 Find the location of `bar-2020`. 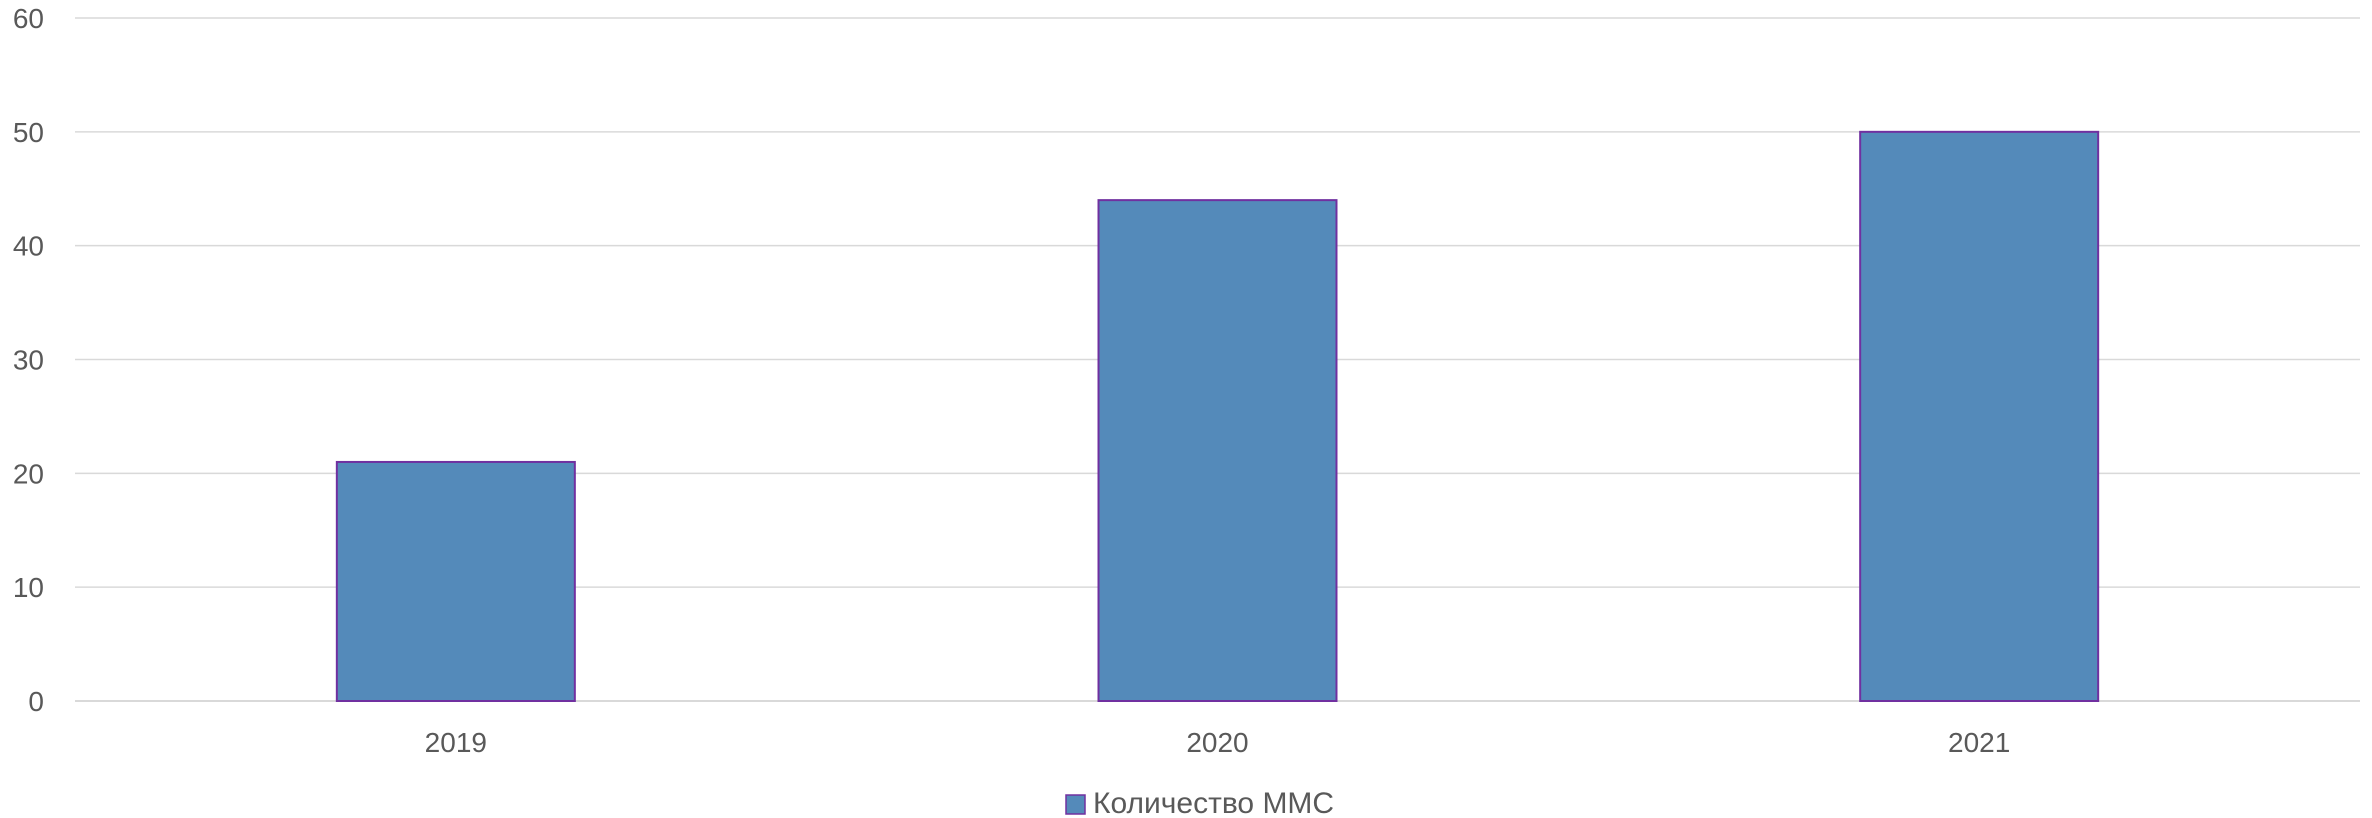

bar-2020 is located at coordinates (1217, 450).